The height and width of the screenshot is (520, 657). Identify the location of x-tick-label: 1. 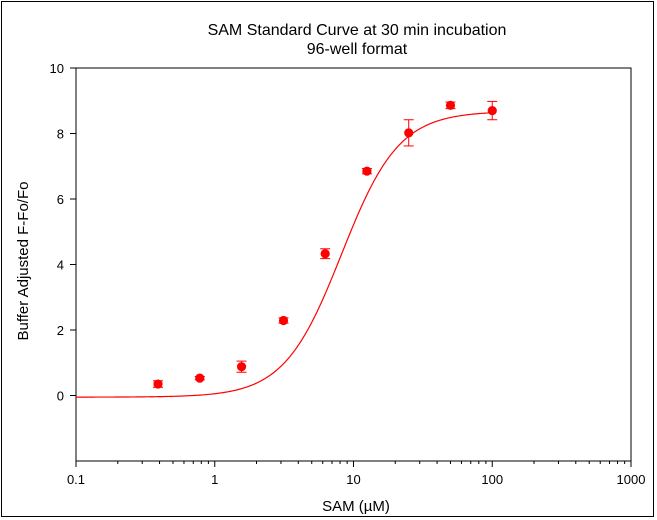
(214, 479).